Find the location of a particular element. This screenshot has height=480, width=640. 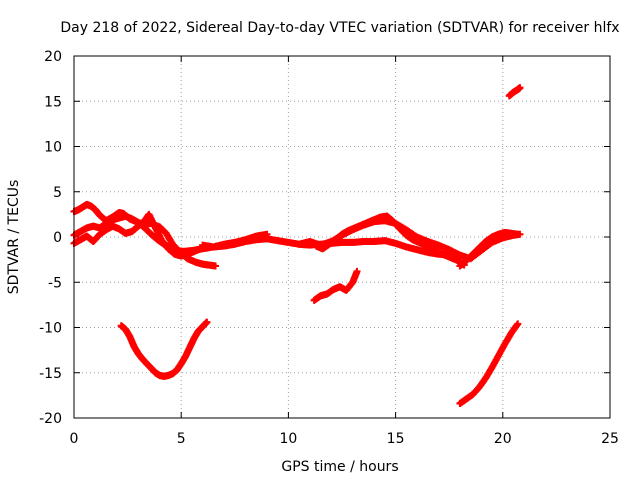

x-tick-label: 10 is located at coordinates (288, 439).